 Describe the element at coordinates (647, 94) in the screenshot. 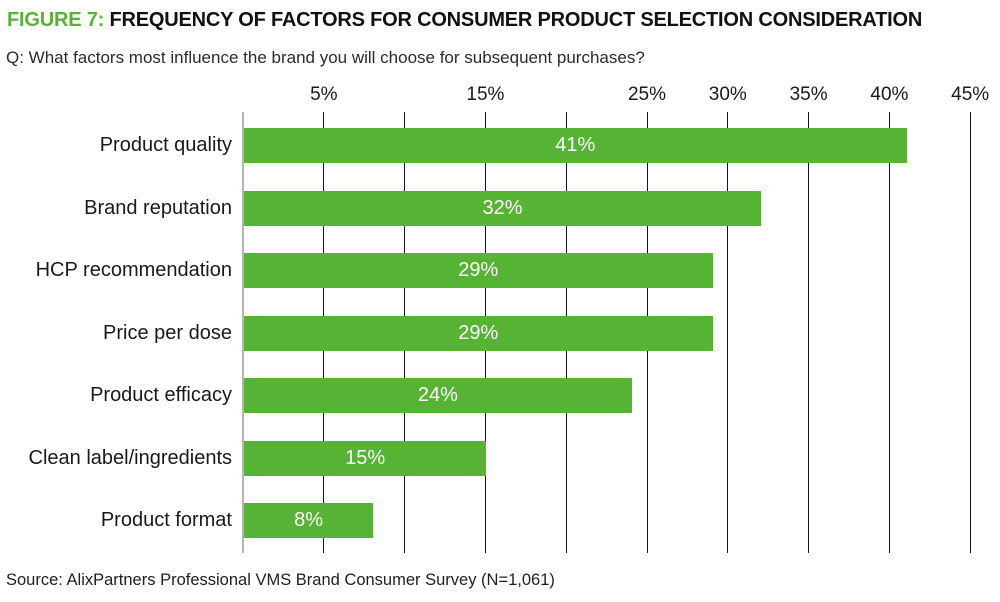

I see `x-tick-label-25pct: 25%` at that location.